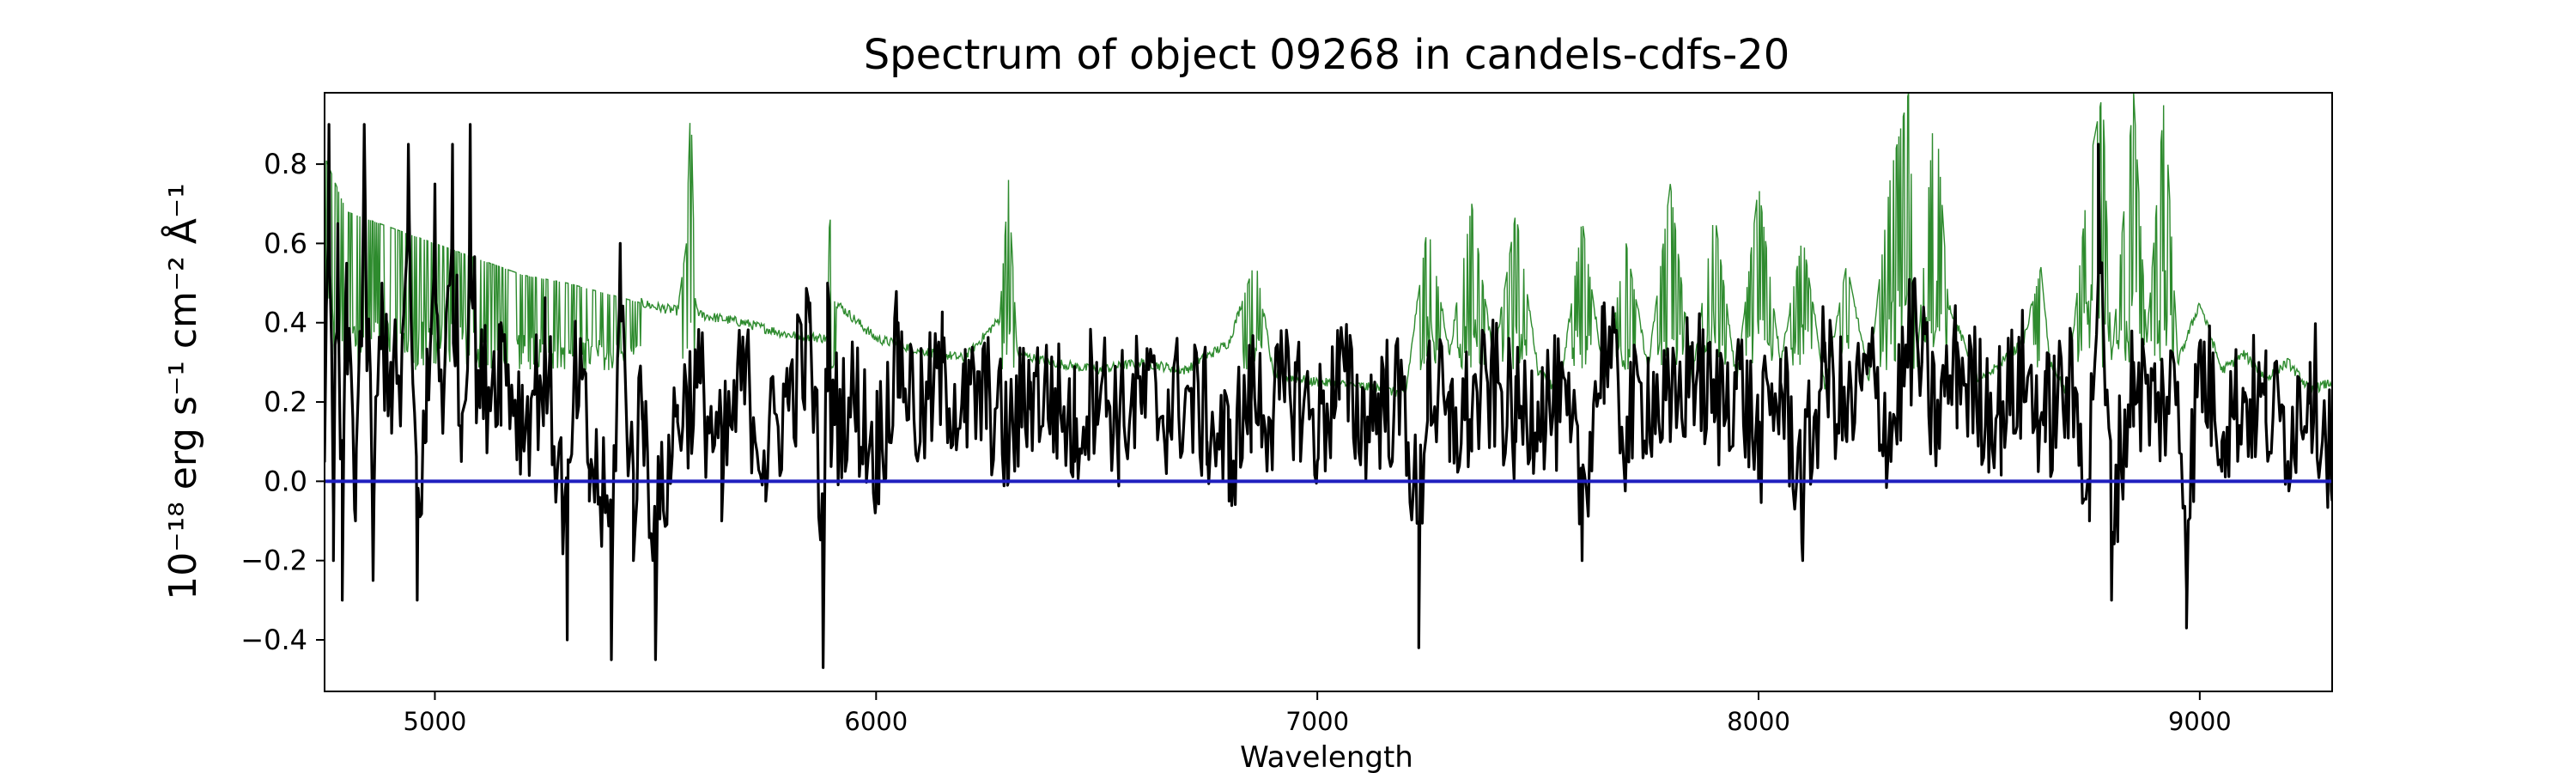 The image size is (2576, 773). Describe the element at coordinates (1327, 756) in the screenshot. I see `x-axis-label: Wavelength` at that location.